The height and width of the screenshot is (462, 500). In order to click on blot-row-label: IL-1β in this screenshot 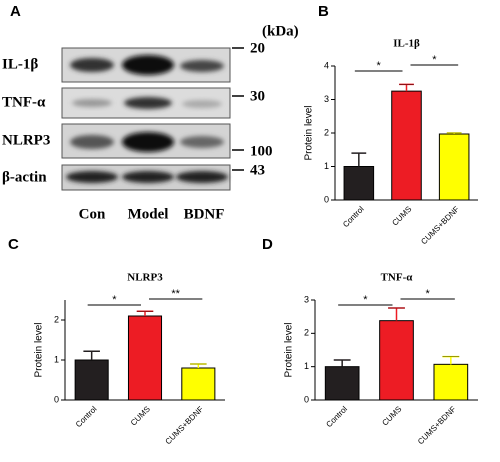, I will do `click(20, 64)`.